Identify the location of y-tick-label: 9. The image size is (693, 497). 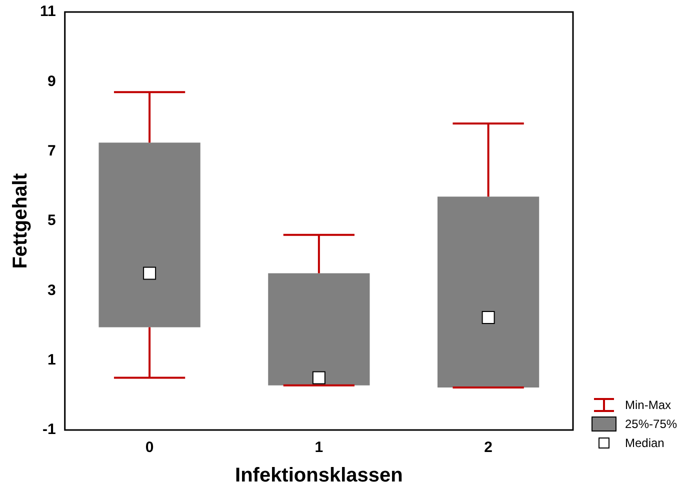
(52, 81).